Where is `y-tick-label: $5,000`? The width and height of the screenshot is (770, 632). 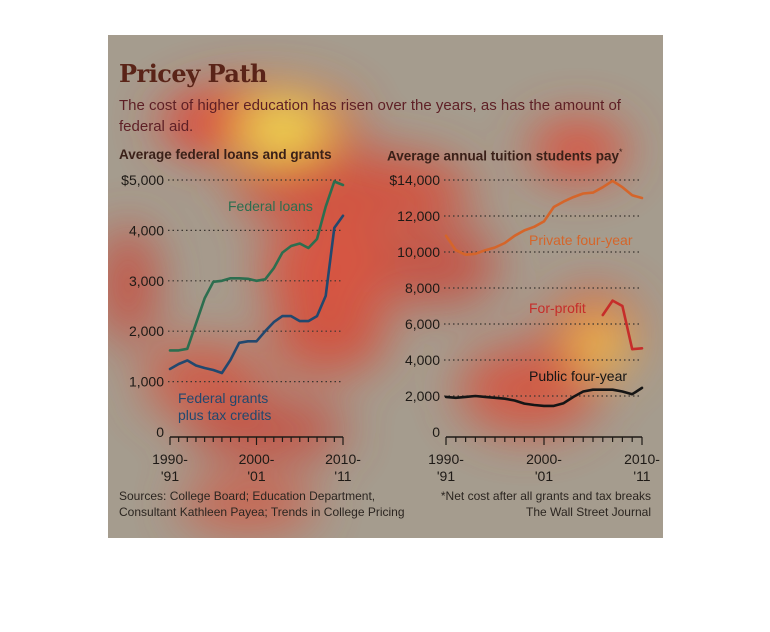 y-tick-label: $5,000 is located at coordinates (142, 180).